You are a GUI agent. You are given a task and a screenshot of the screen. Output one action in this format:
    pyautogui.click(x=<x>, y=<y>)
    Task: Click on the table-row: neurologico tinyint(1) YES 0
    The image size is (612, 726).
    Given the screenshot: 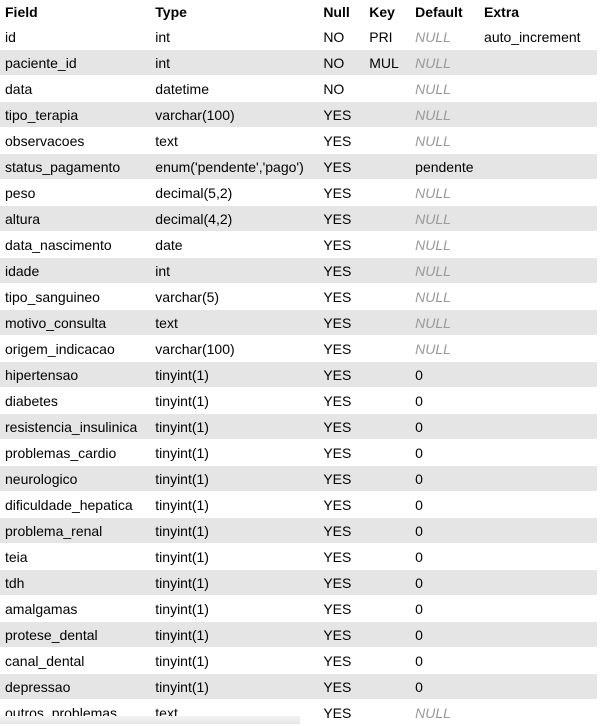 What is the action you would take?
    pyautogui.click(x=298, y=478)
    